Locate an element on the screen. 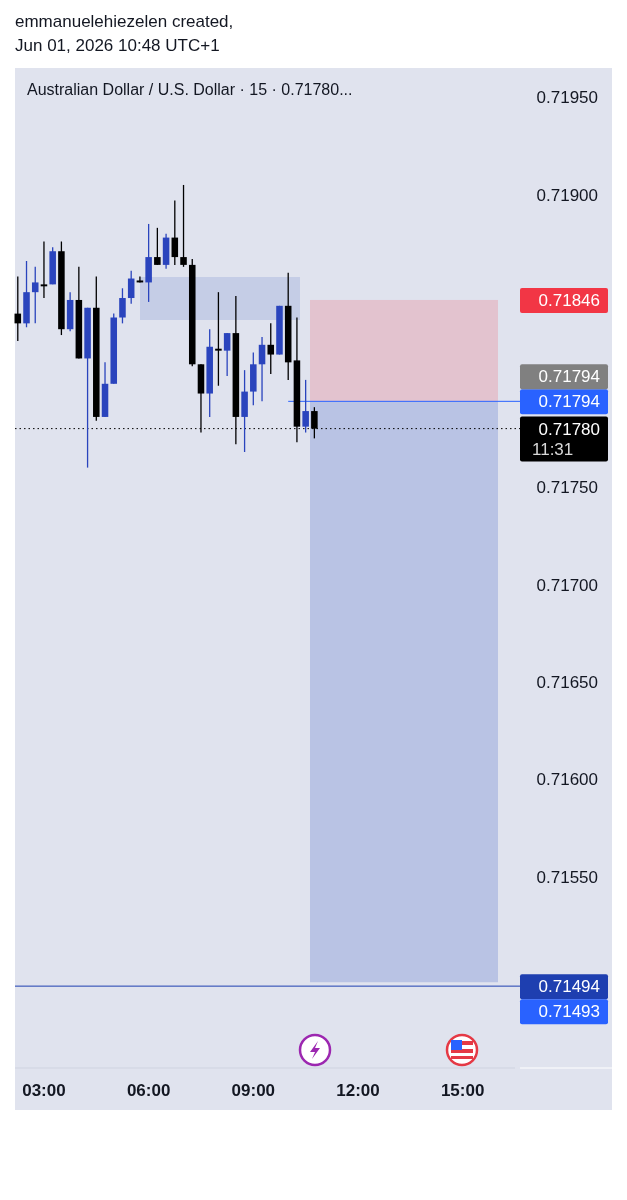 This screenshot has height=1200, width=627. y-tick-label: 0.71900 is located at coordinates (567, 195).